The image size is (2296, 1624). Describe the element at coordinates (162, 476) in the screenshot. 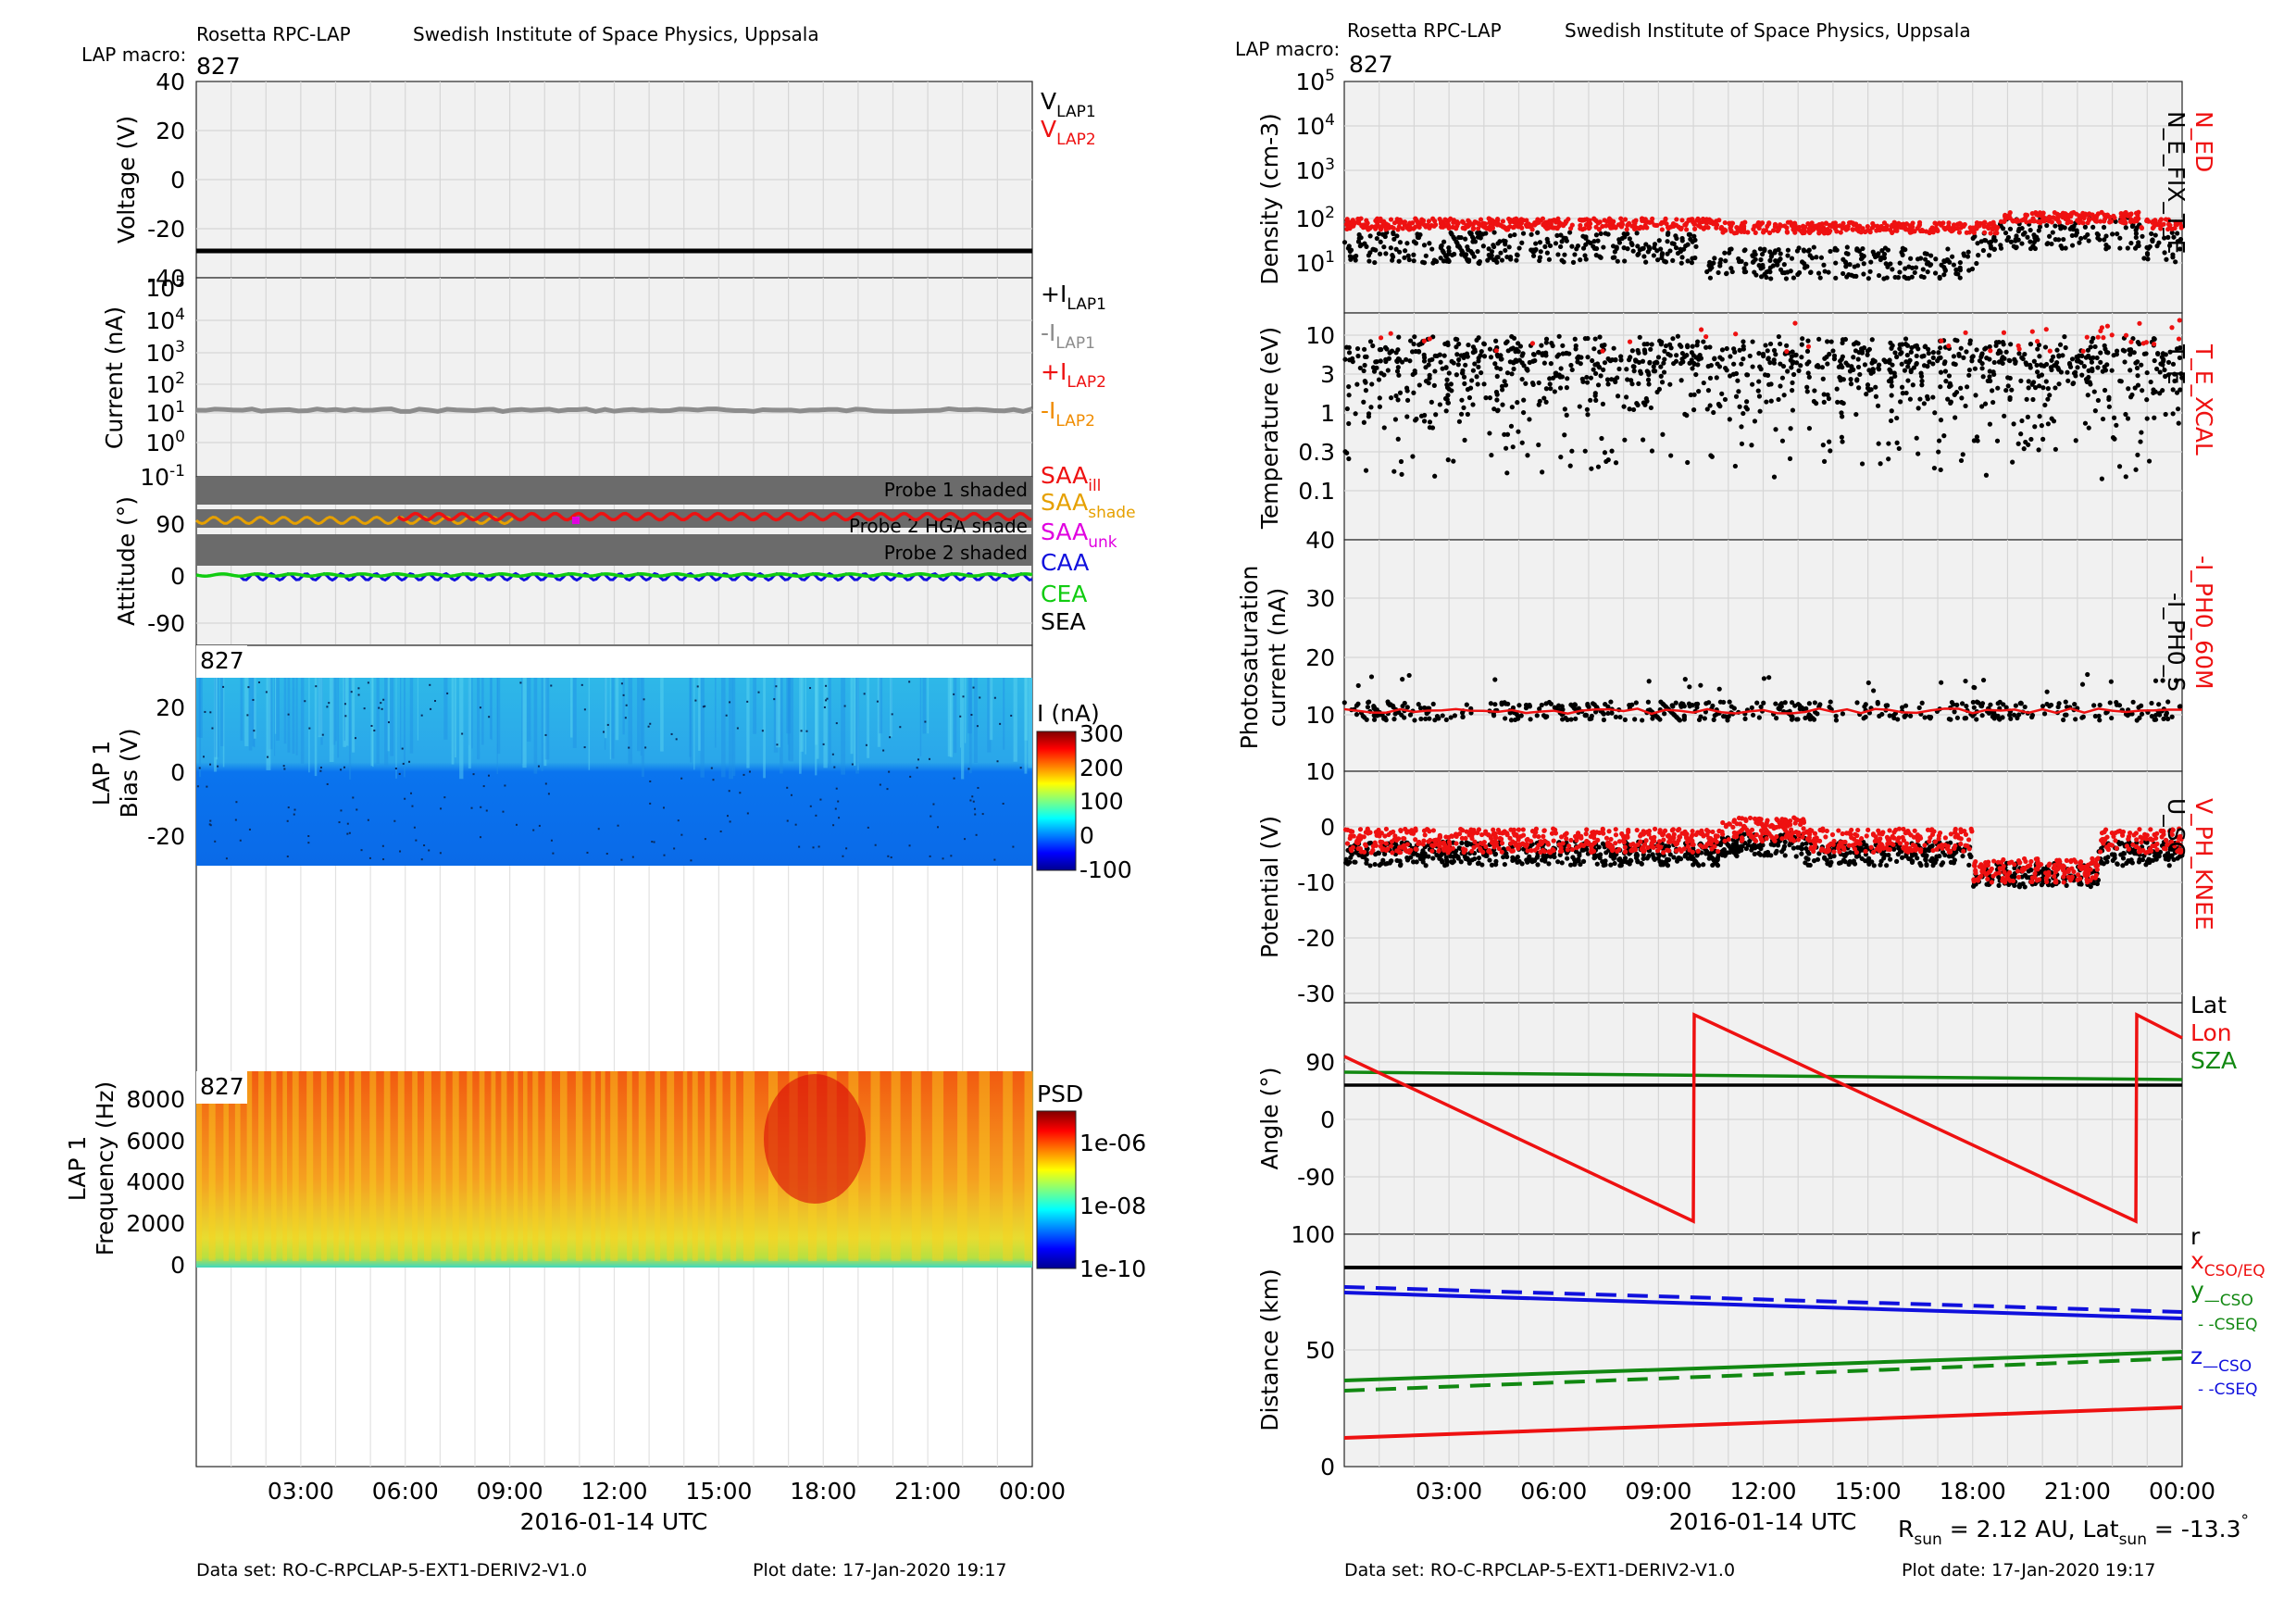

I see `current-ytick: 10-1` at that location.